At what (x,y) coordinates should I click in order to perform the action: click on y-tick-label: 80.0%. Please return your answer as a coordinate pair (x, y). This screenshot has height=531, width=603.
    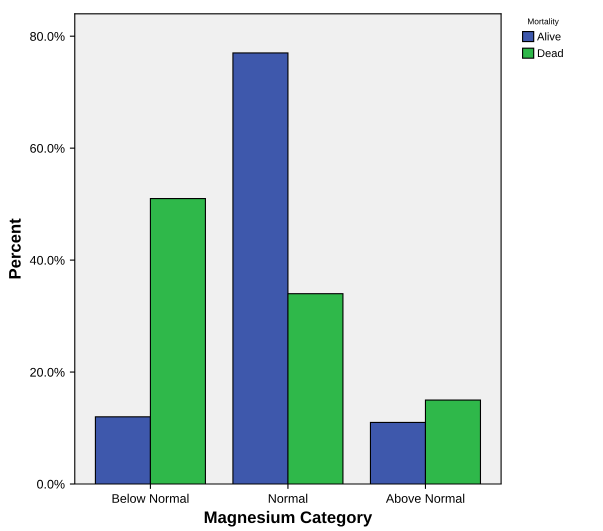
    Looking at the image, I should click on (47, 36).